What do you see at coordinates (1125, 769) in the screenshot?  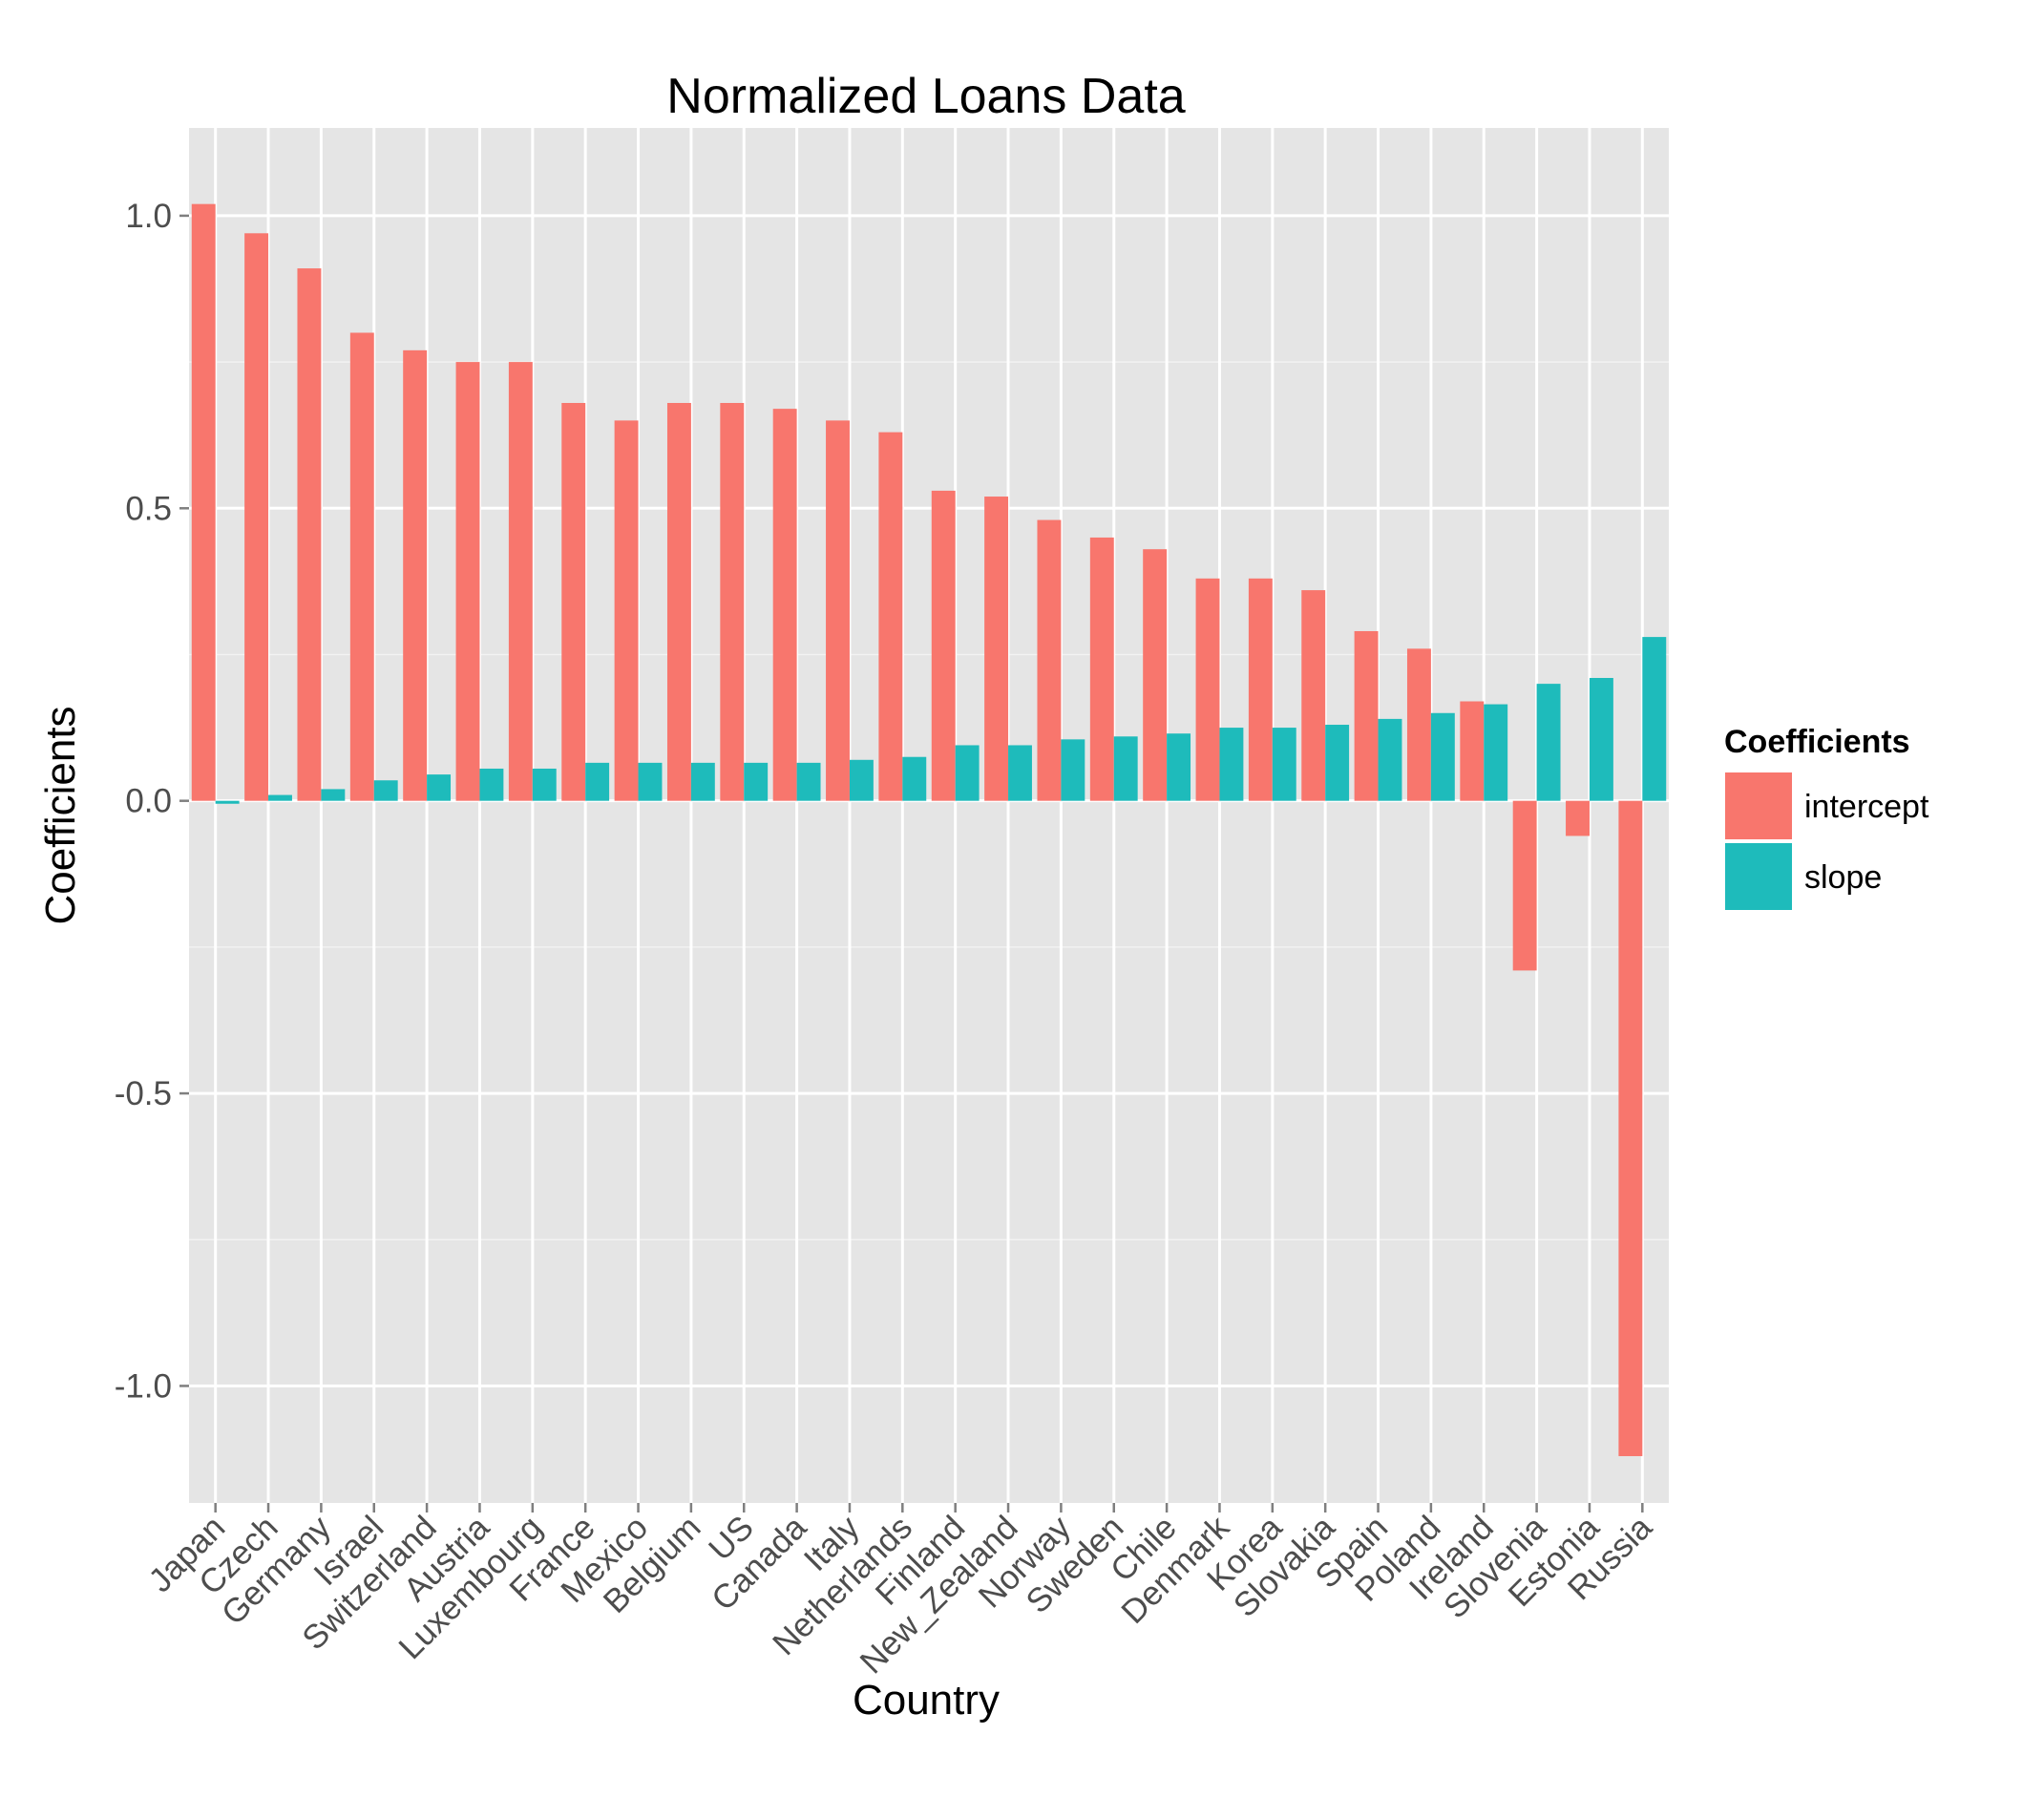 I see `bar-slope-sweden` at bounding box center [1125, 769].